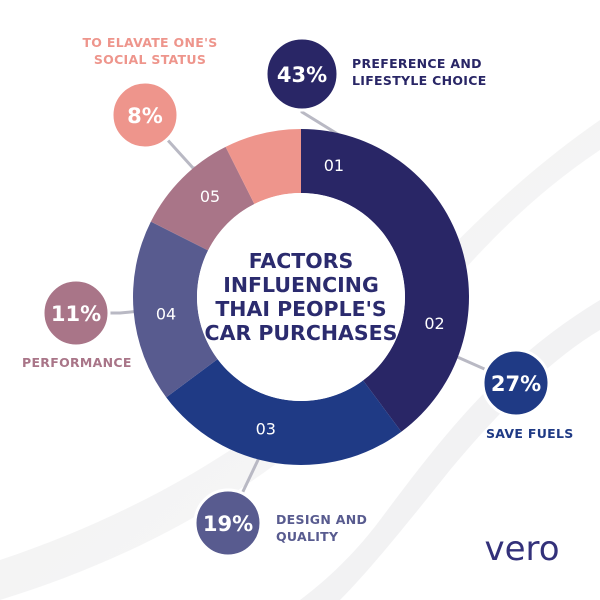  What do you see at coordinates (149, 42) in the screenshot?
I see `category-label-05: TO ELAVATE ONE'S` at bounding box center [149, 42].